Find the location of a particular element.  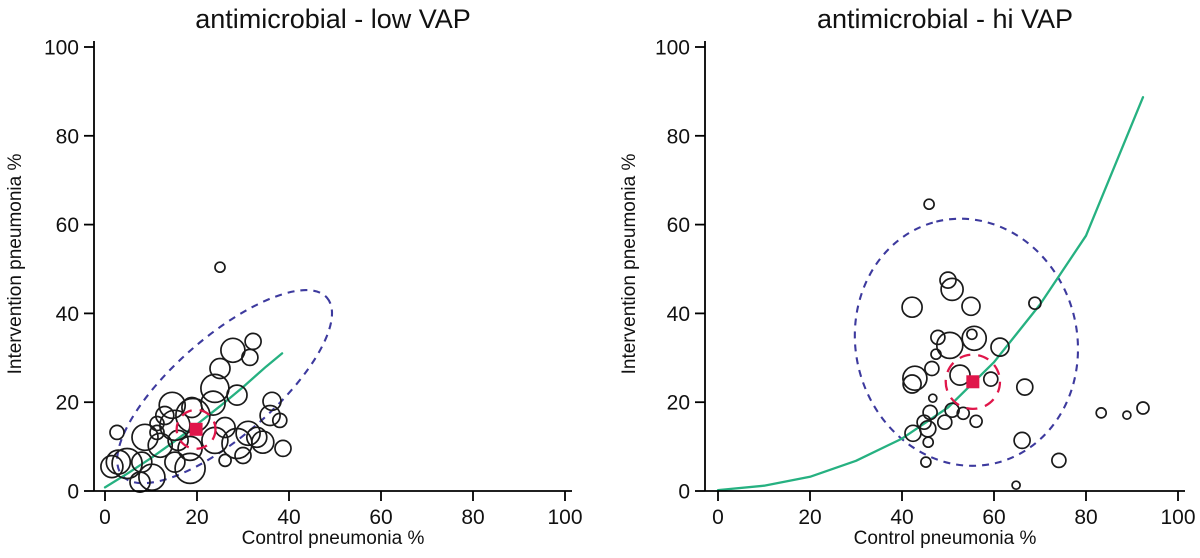

x-axis-label-left: Control pneumonia % is located at coordinates (333, 538).